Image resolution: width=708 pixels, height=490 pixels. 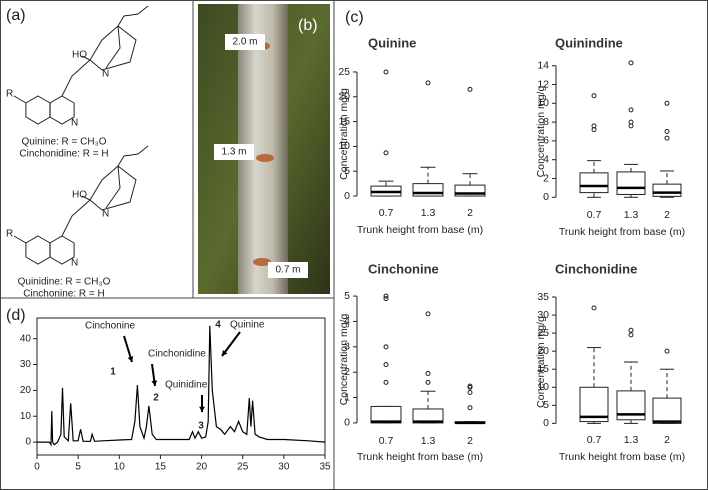 What do you see at coordinates (284, 467) in the screenshot?
I see `x-tick-label: 30` at bounding box center [284, 467].